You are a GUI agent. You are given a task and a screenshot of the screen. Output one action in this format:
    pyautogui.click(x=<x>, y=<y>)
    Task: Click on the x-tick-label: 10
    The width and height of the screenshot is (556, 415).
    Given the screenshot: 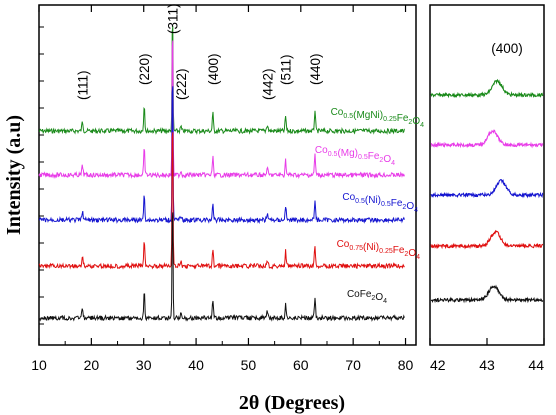 What is the action you would take?
    pyautogui.click(x=39, y=365)
    